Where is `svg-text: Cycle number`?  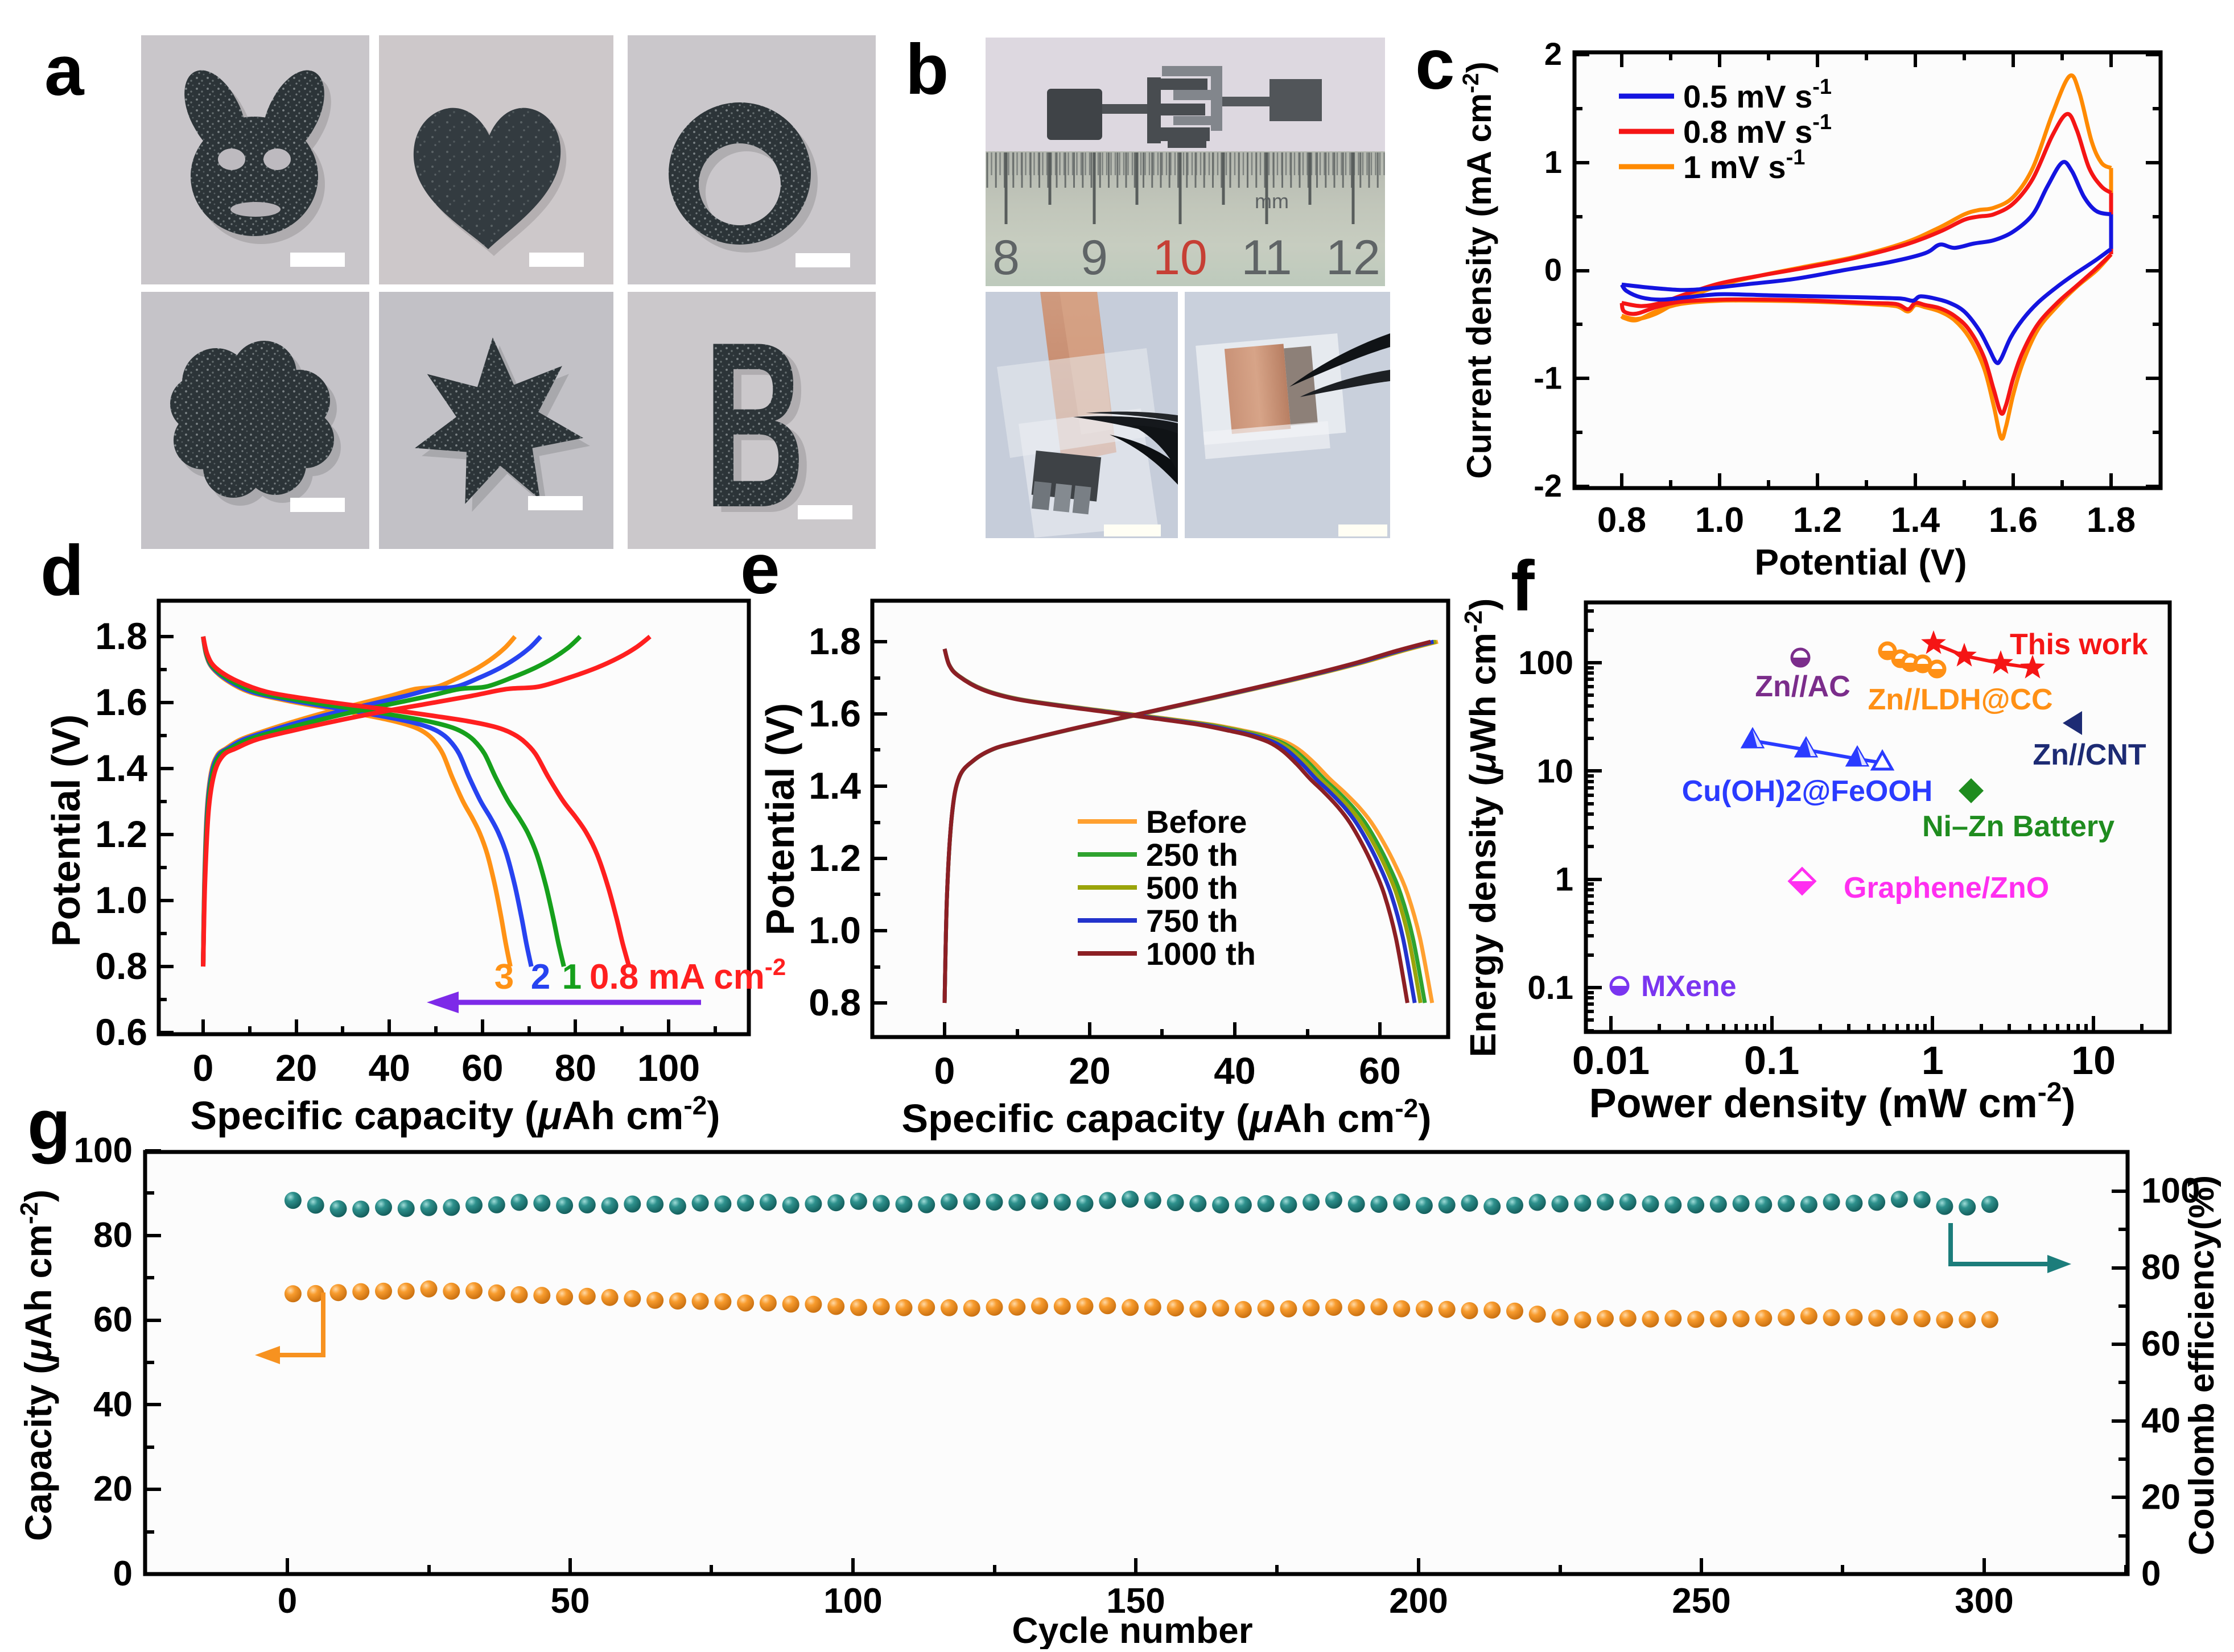
svg-text: Cycle number is located at coordinates (1132, 1629).